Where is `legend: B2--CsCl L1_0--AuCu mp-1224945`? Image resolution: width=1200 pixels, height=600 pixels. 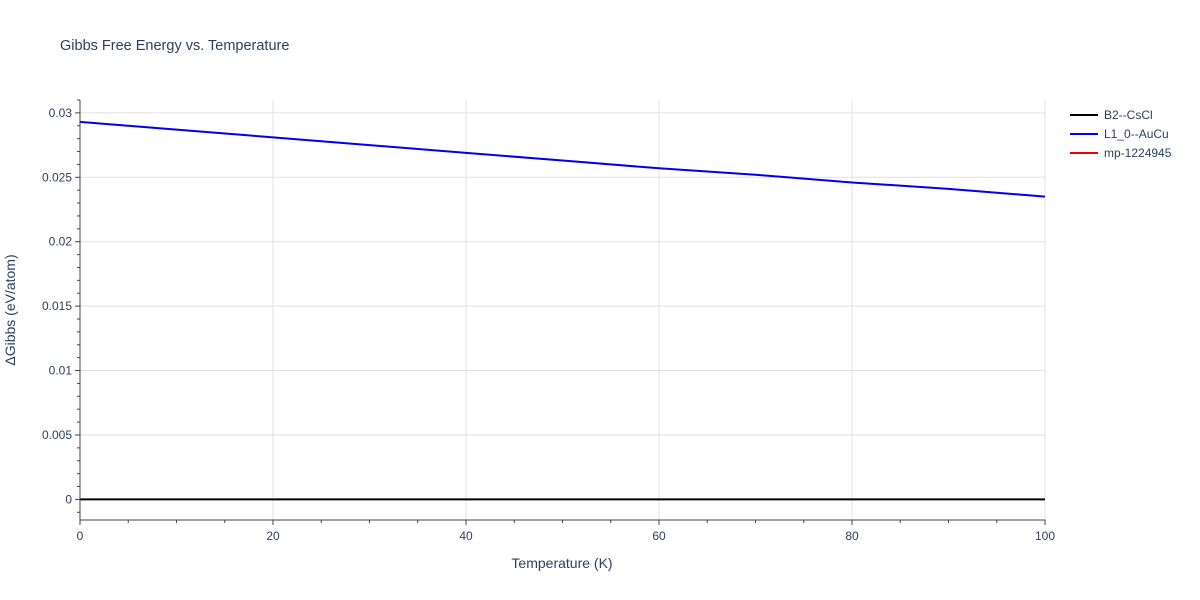 legend: B2--CsCl L1_0--AuCu mp-1224945 is located at coordinates (1121, 134).